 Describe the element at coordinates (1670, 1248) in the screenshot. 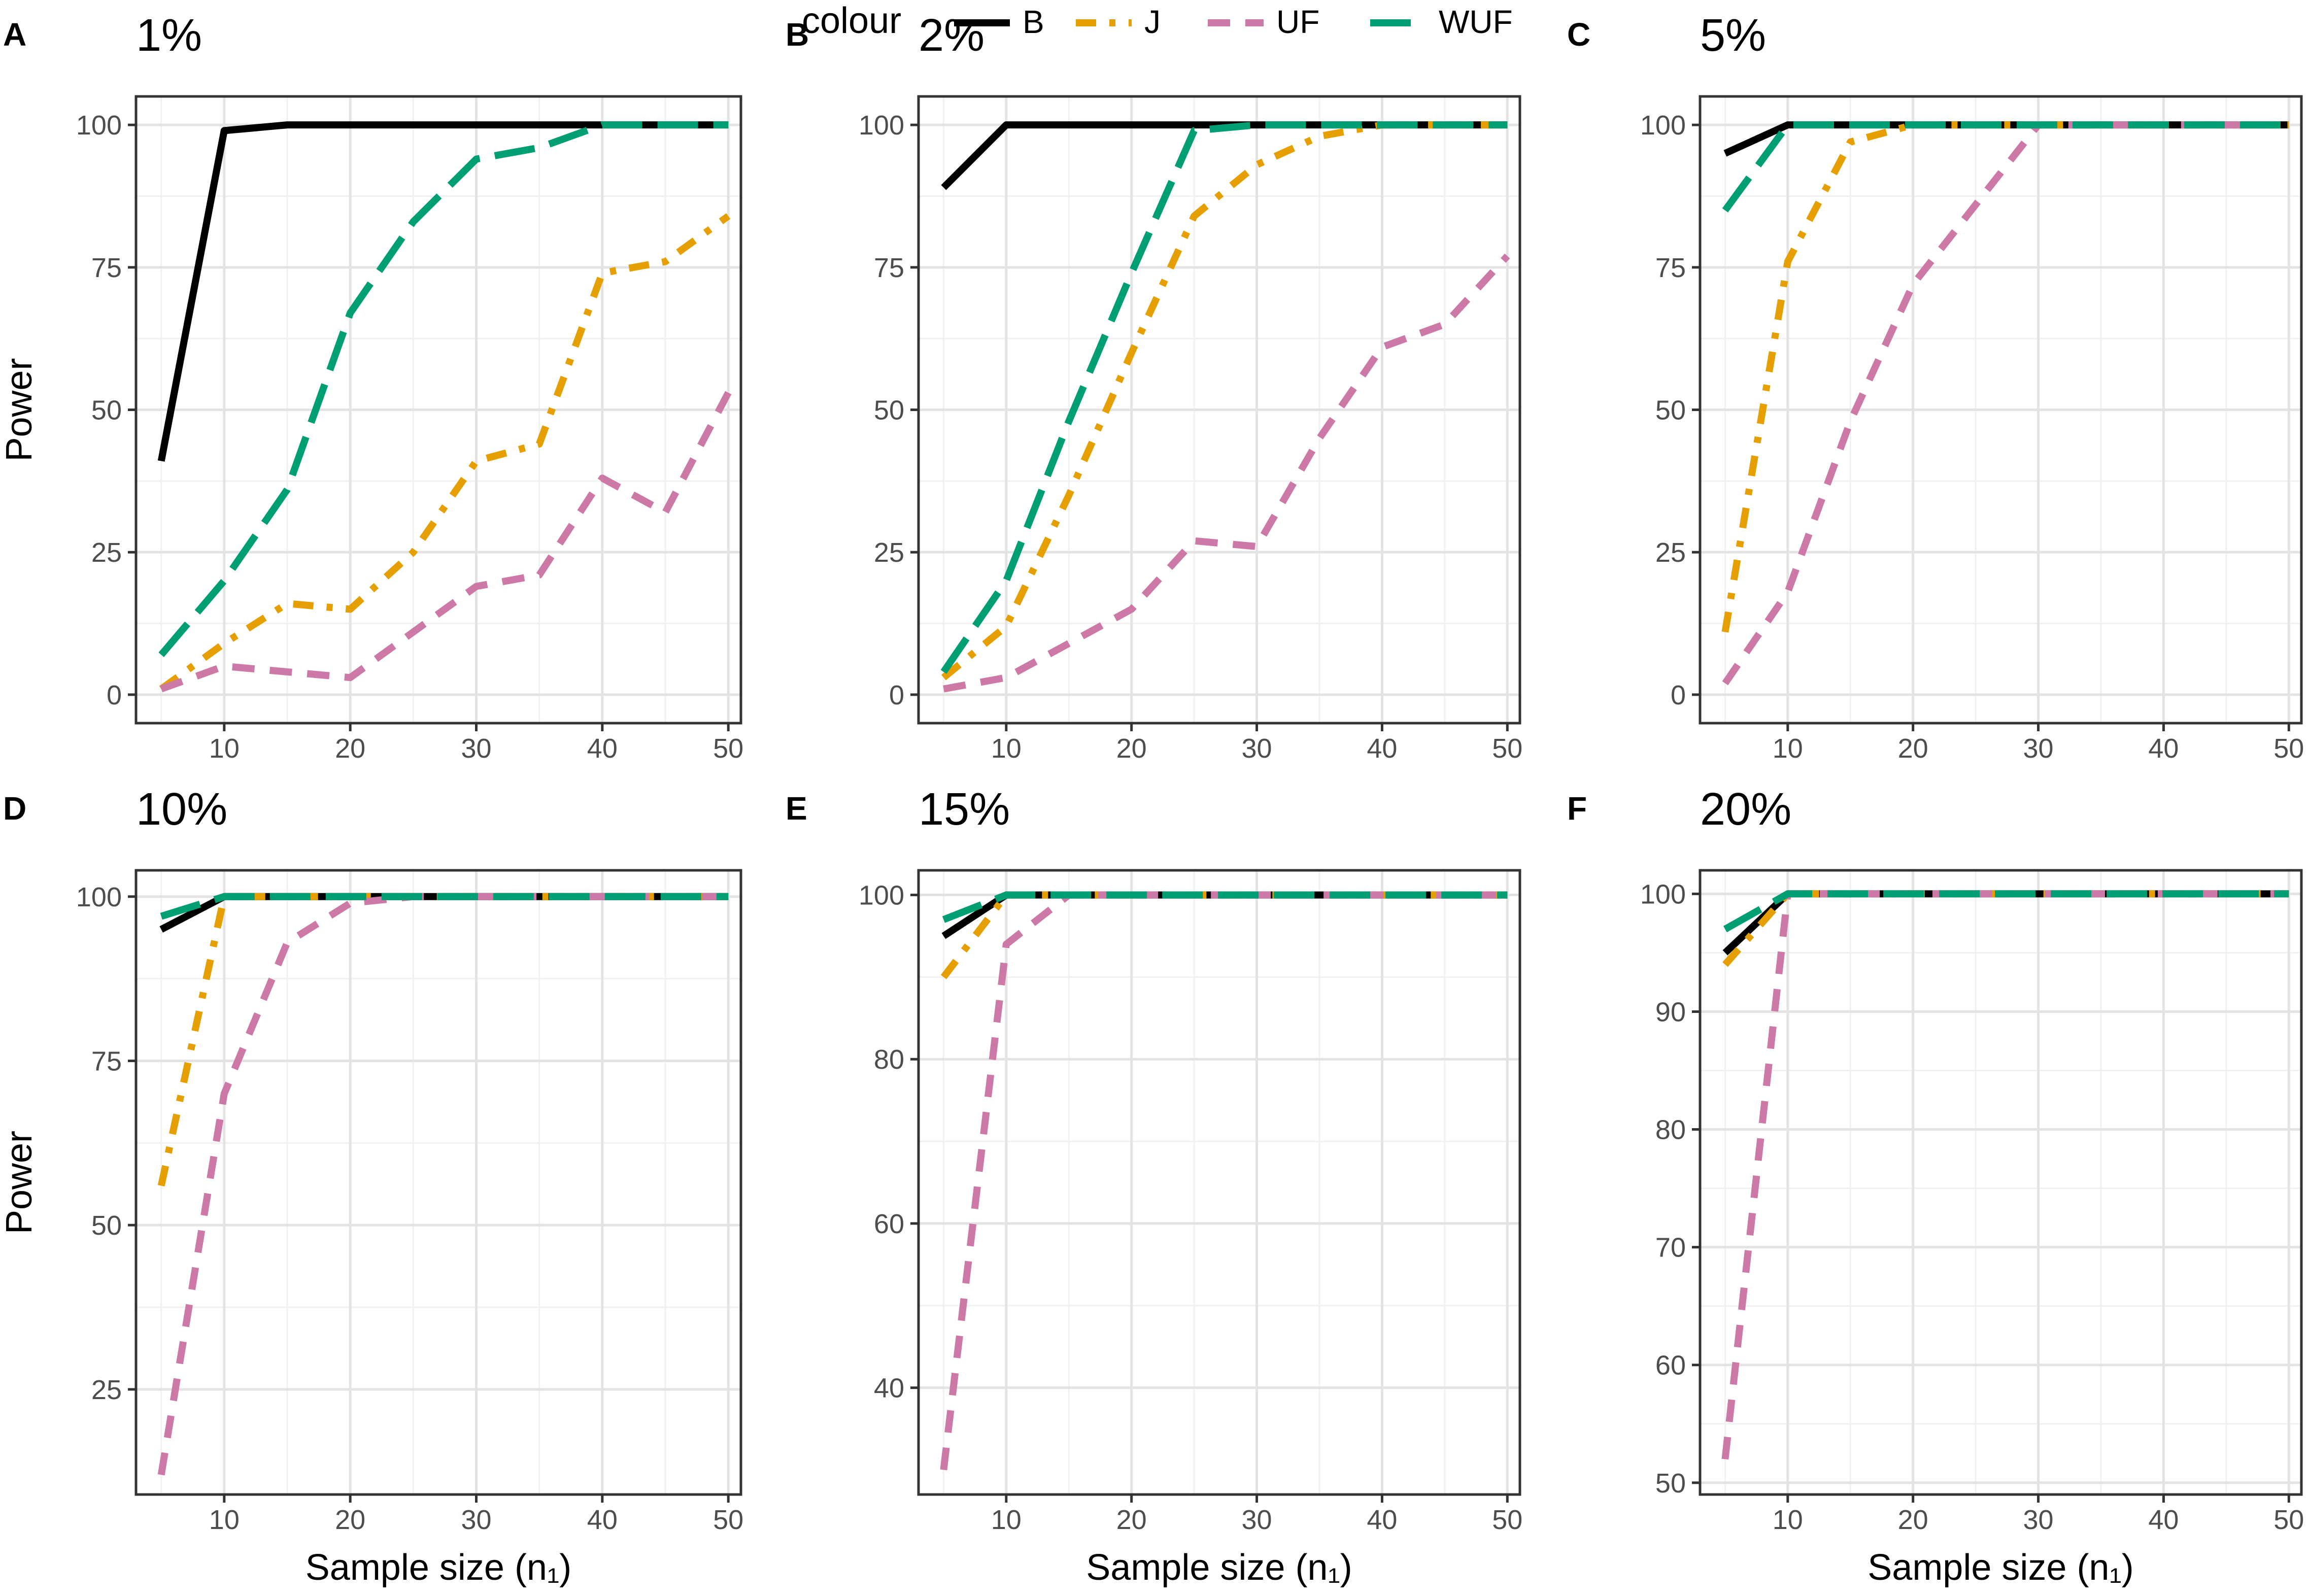

I see `y-tick-label: 70` at that location.